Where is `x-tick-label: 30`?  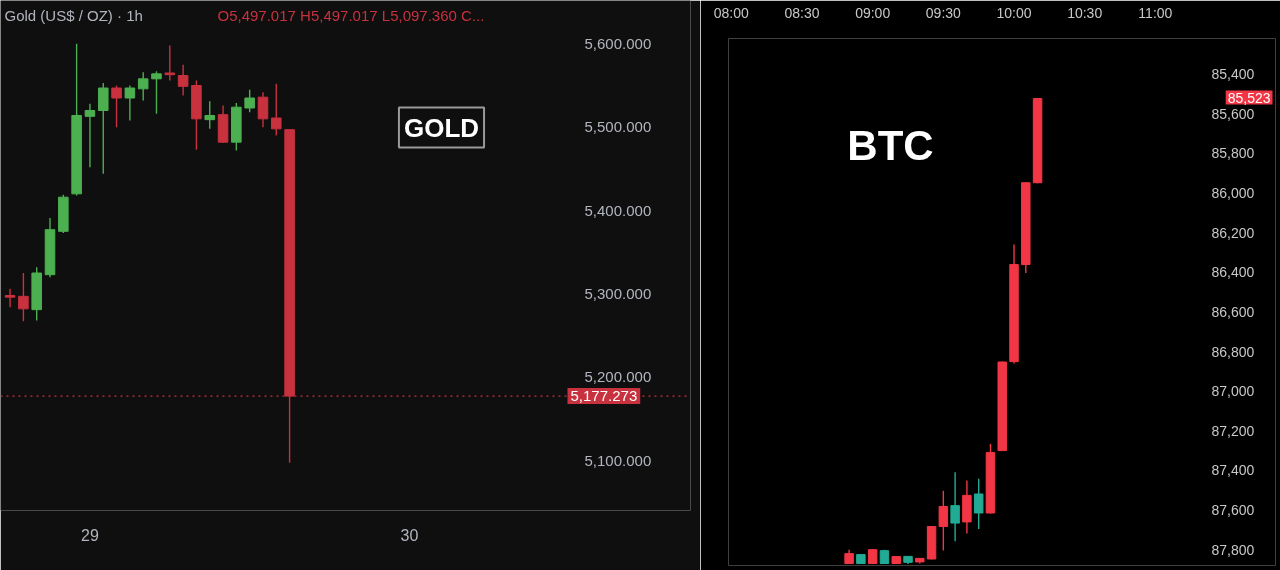 x-tick-label: 30 is located at coordinates (409, 535).